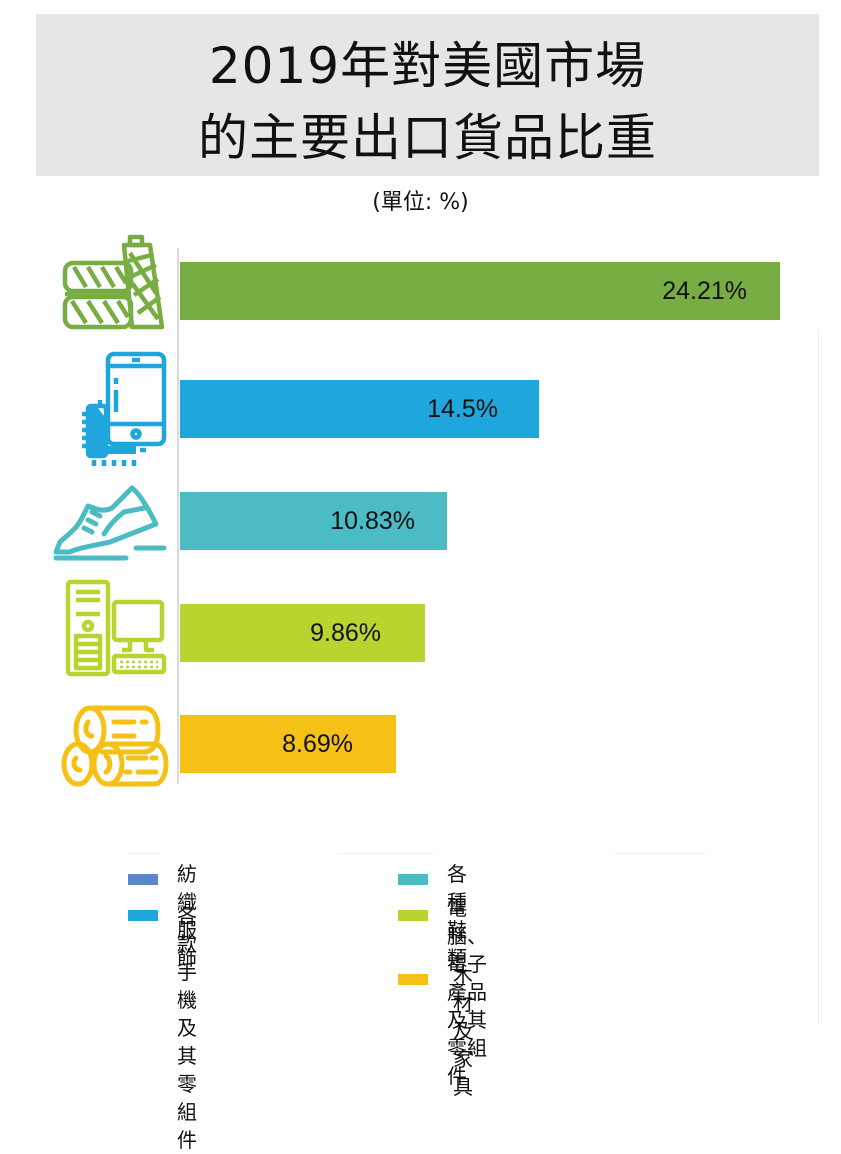 The image size is (841, 1154). Describe the element at coordinates (457, 916) in the screenshot. I see `legend-label: 各種鞋類` at that location.